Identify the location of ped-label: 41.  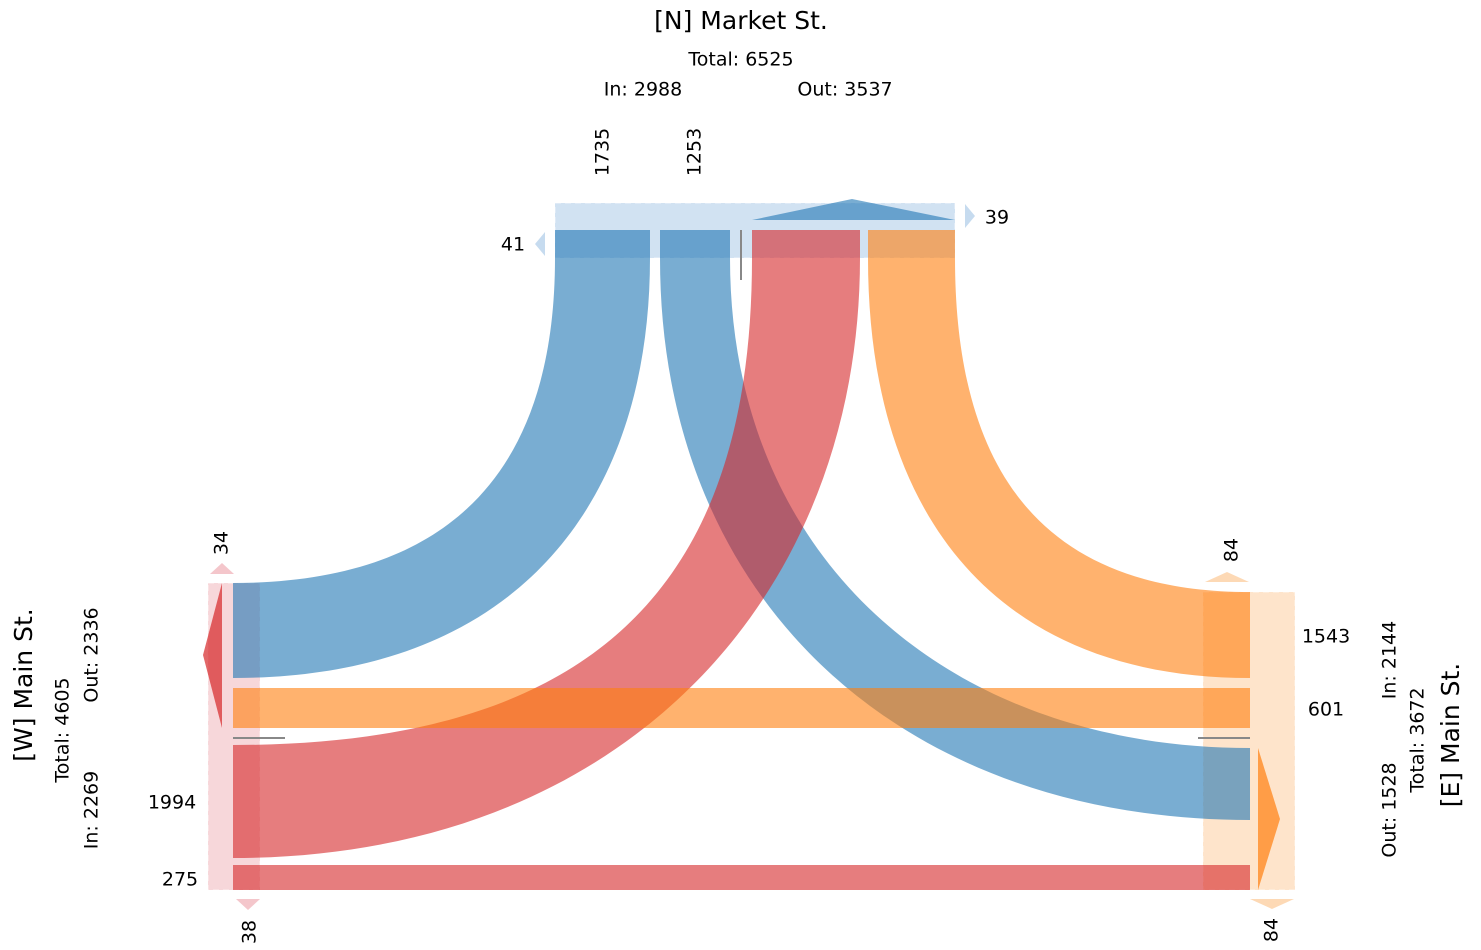
(513, 245).